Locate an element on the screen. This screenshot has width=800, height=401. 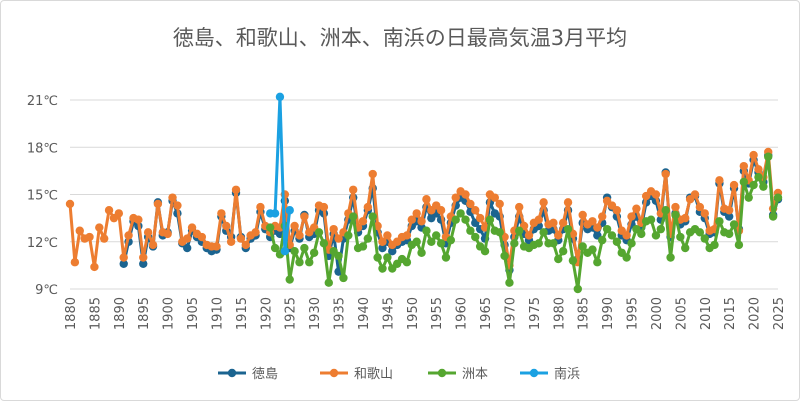
x-tick-label: 2020 is located at coordinates (755, 313).